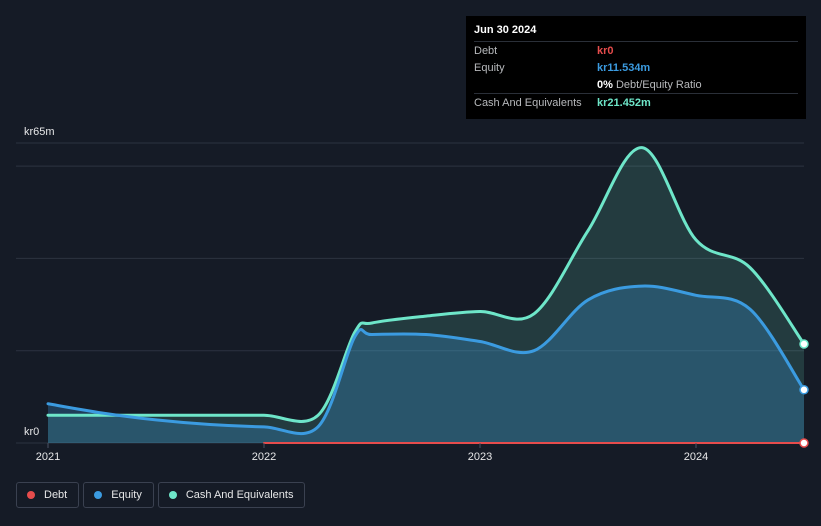 The height and width of the screenshot is (526, 821). I want to click on legend-item-cash: Cash And Equivalents, so click(231, 495).